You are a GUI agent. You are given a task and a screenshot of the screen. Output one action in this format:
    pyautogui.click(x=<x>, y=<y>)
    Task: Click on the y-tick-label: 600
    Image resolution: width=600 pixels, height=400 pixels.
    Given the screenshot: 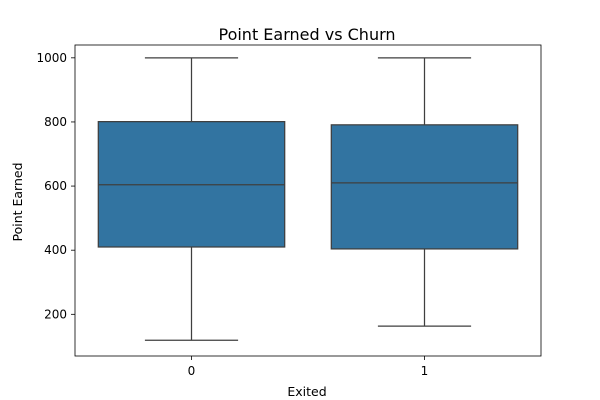 What is the action you would take?
    pyautogui.click(x=55, y=186)
    